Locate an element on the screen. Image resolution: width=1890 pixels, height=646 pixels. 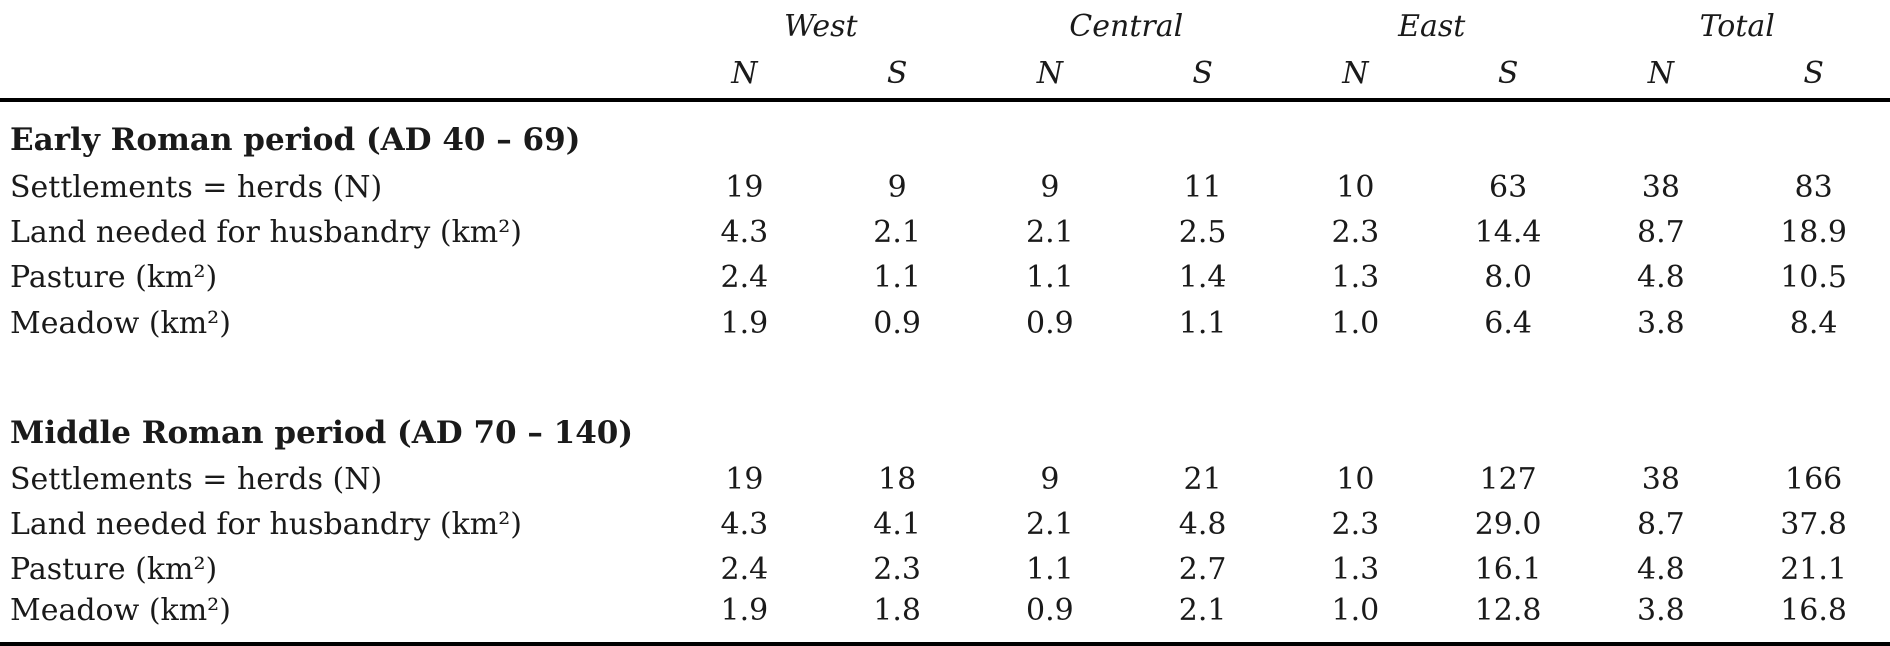
subcolumn-row: N S N S N S N S is located at coordinates (945, 75).